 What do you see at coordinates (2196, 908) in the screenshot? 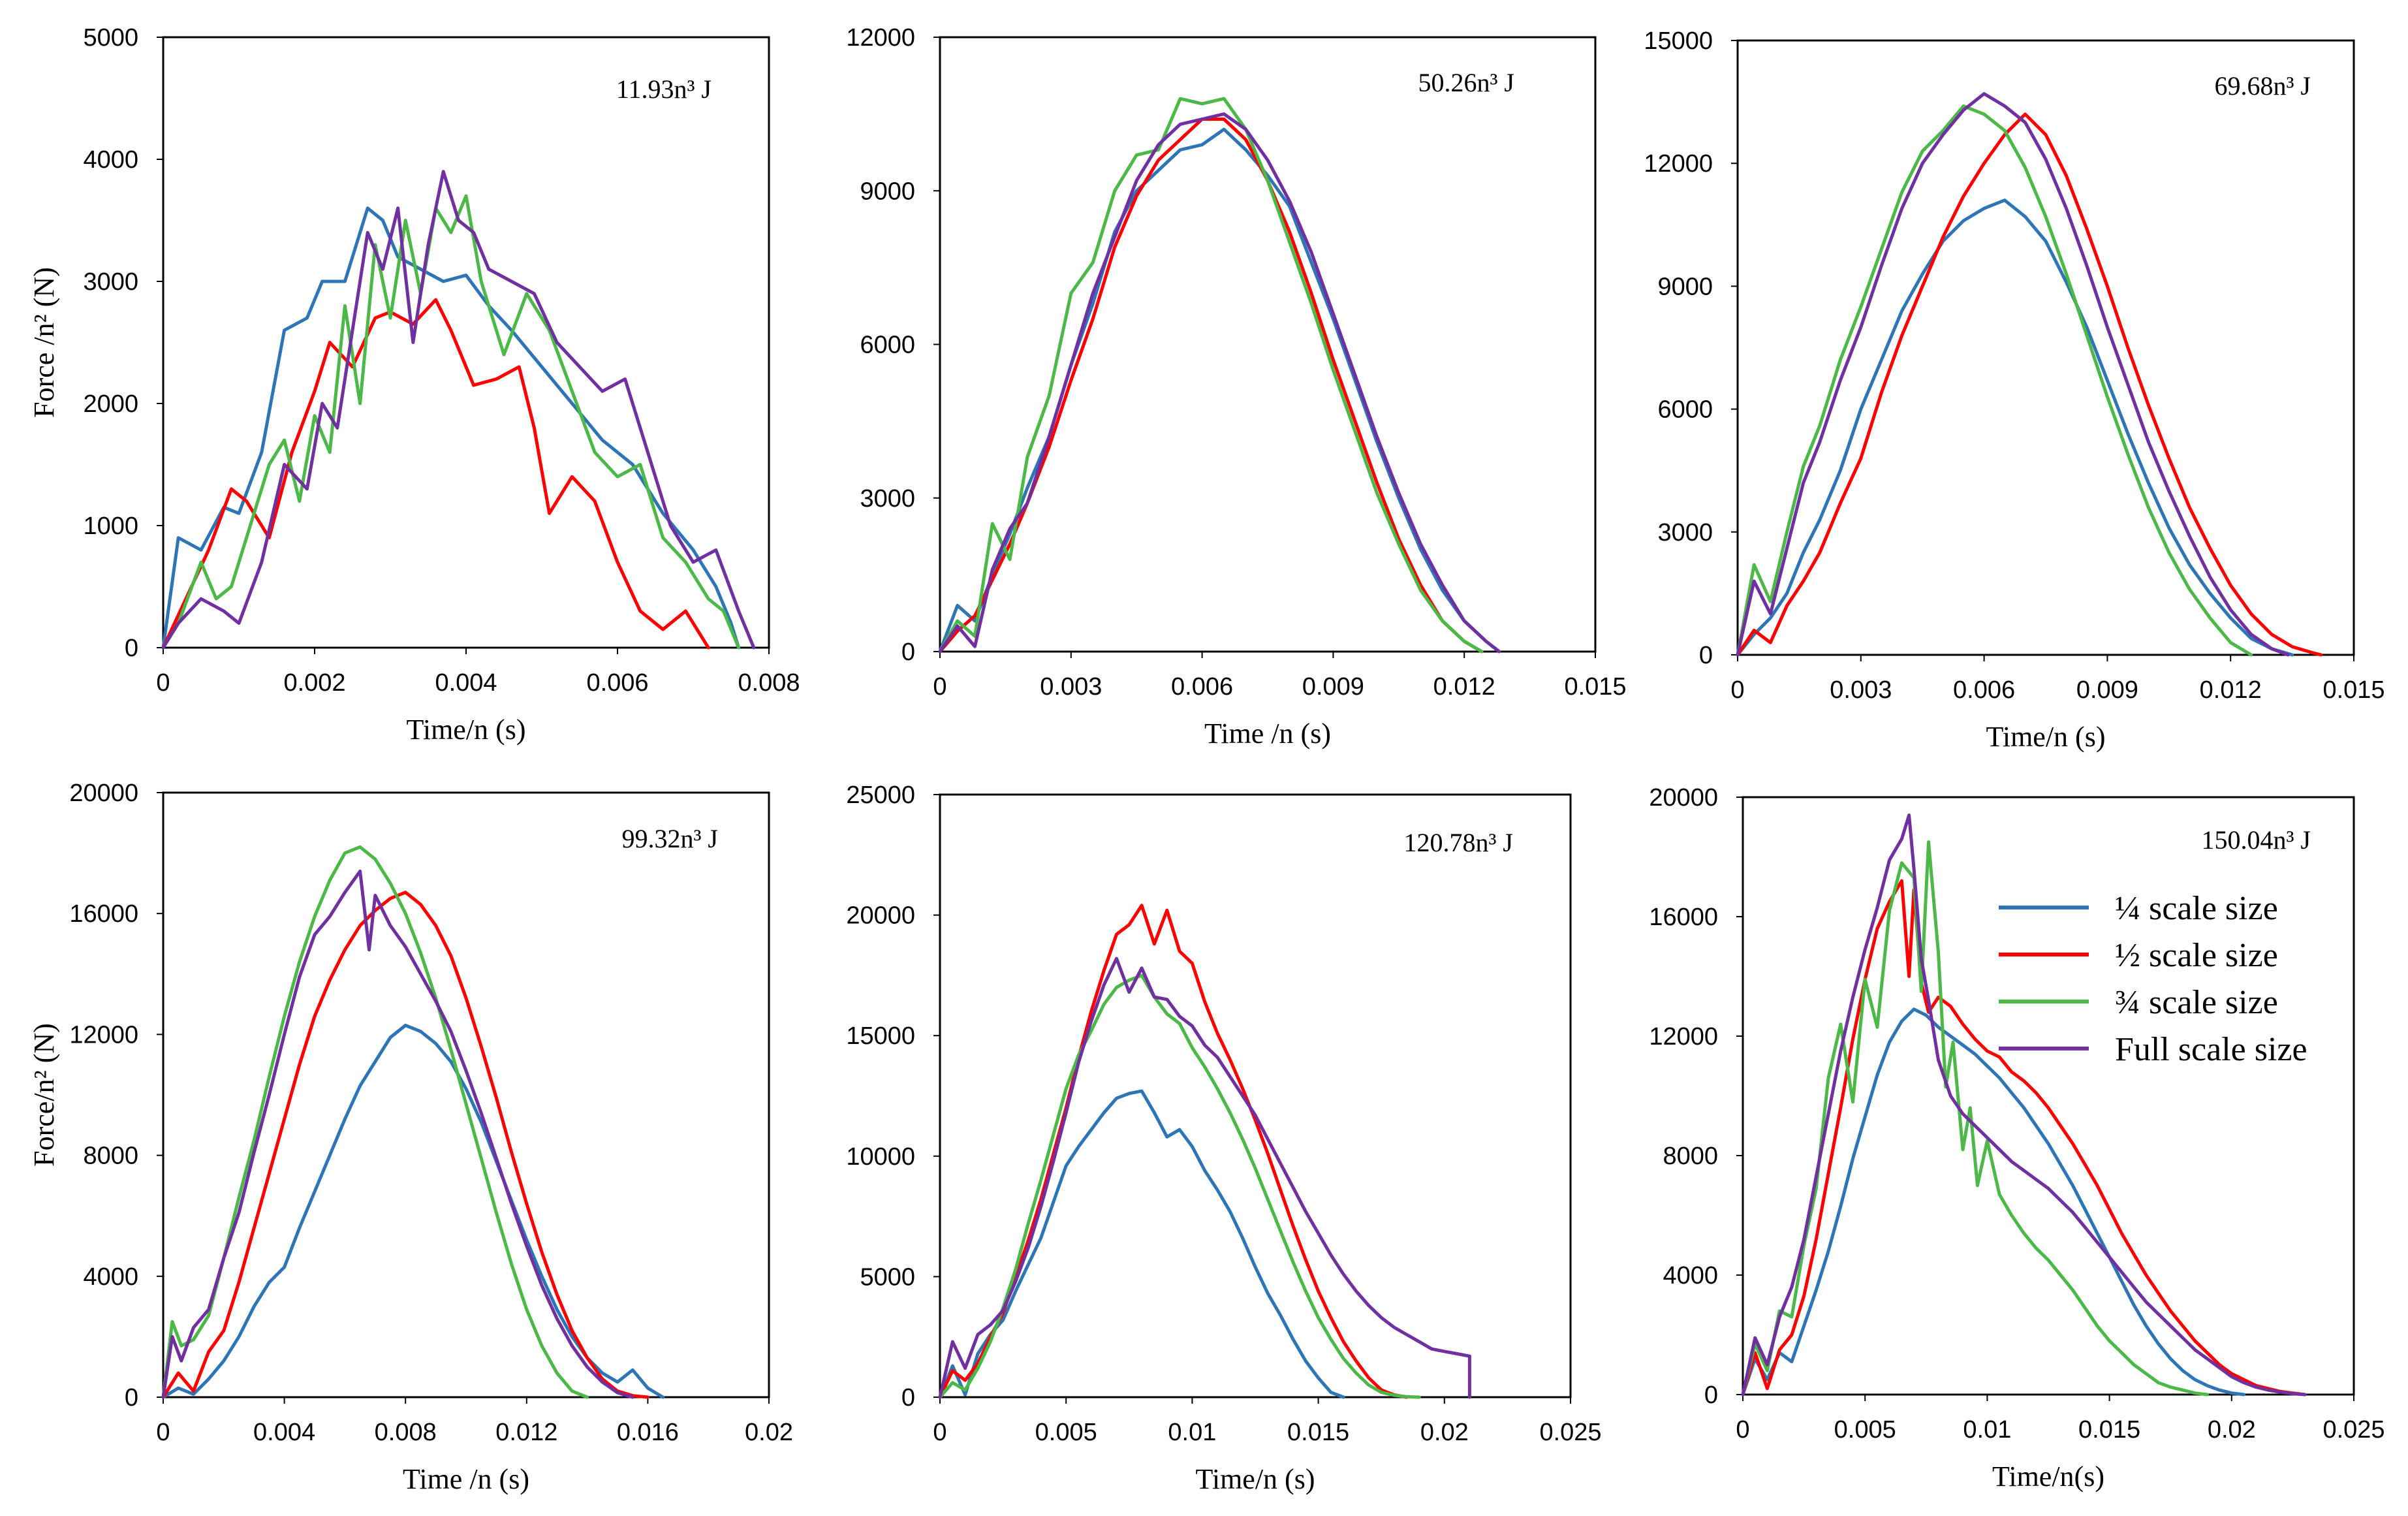
I see `legend-label-1: ¼ scale size` at bounding box center [2196, 908].